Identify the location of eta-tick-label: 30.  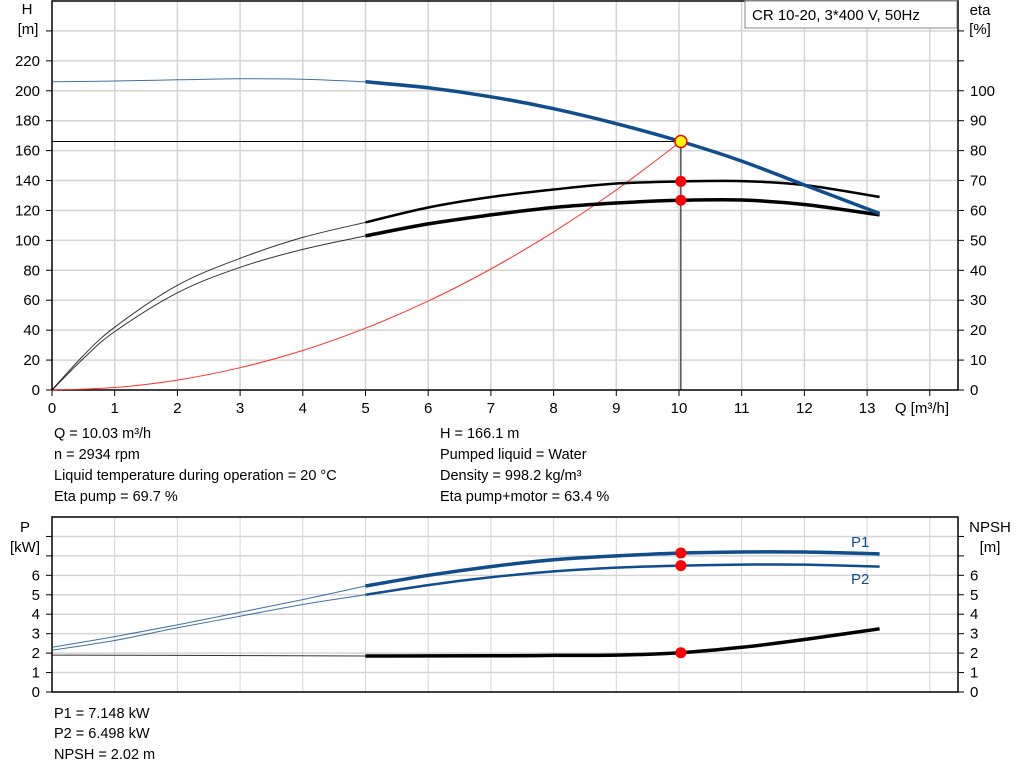
(978, 300).